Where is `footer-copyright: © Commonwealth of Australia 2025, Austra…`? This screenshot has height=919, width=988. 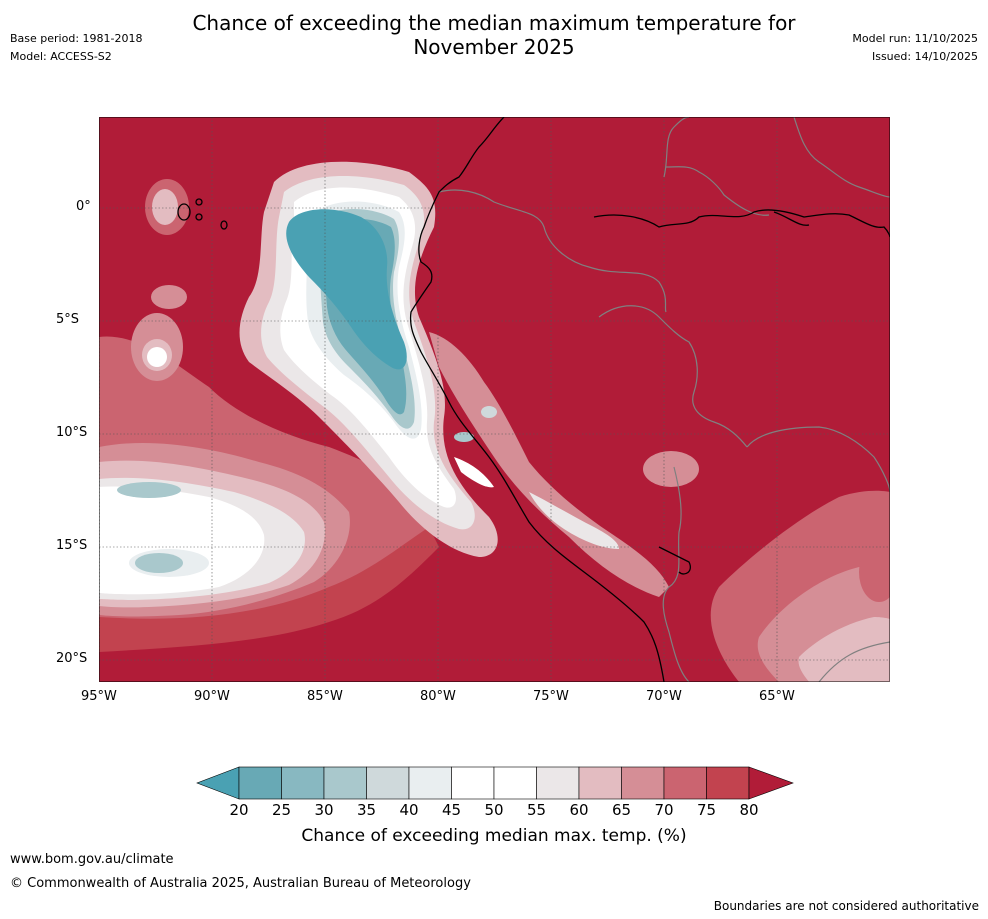
footer-copyright: © Commonwealth of Australia 2025, Austra… is located at coordinates (240, 883).